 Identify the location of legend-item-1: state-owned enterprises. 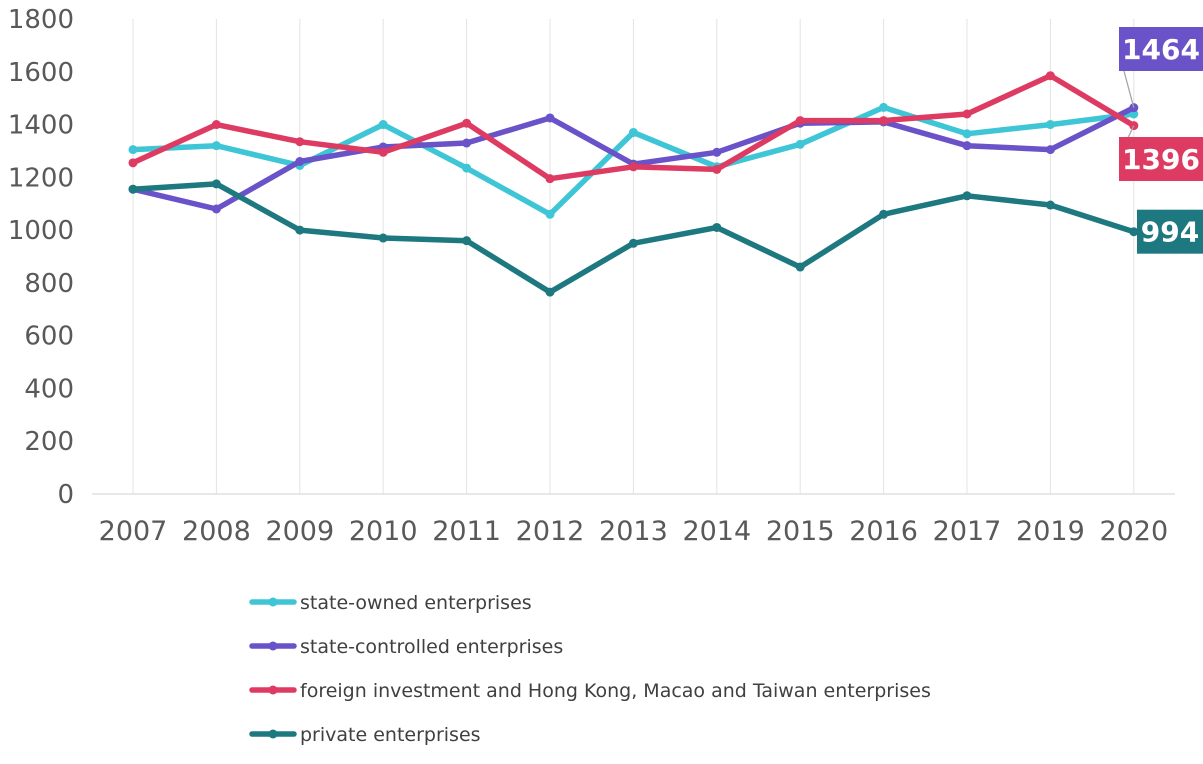
(390, 603).